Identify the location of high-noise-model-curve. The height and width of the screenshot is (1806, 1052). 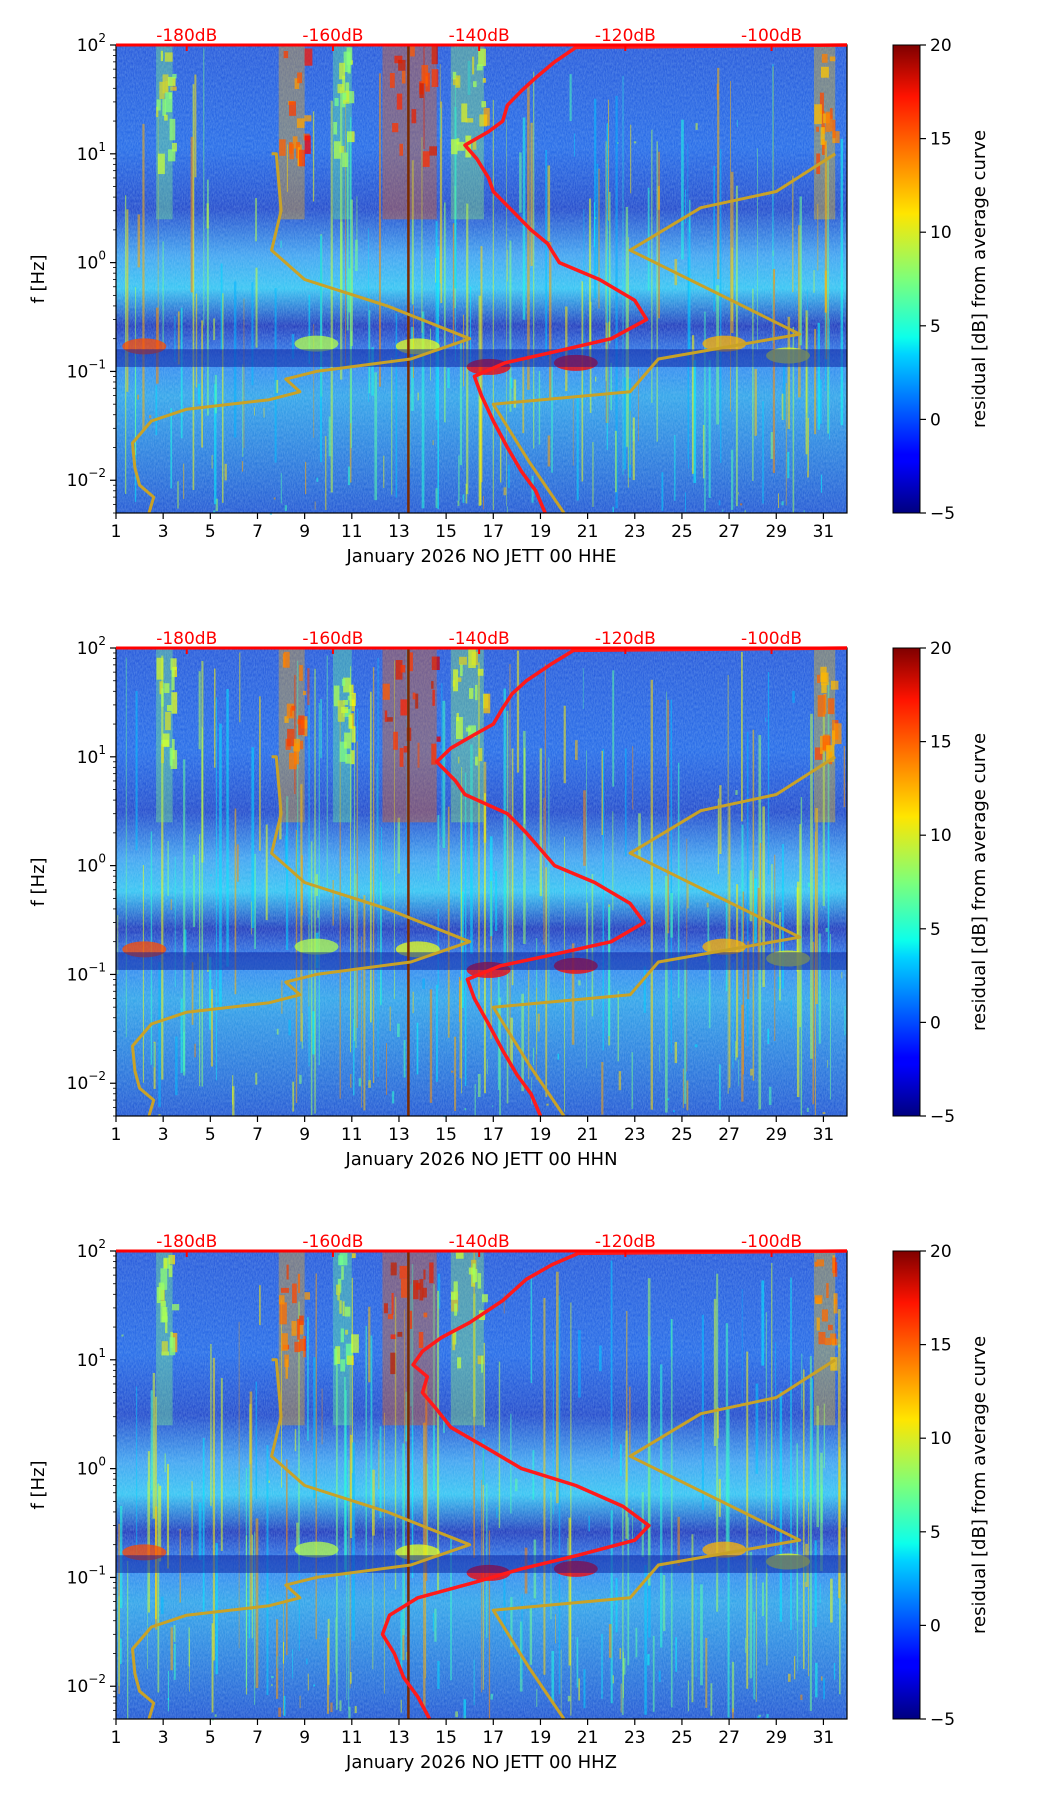
(664, 936).